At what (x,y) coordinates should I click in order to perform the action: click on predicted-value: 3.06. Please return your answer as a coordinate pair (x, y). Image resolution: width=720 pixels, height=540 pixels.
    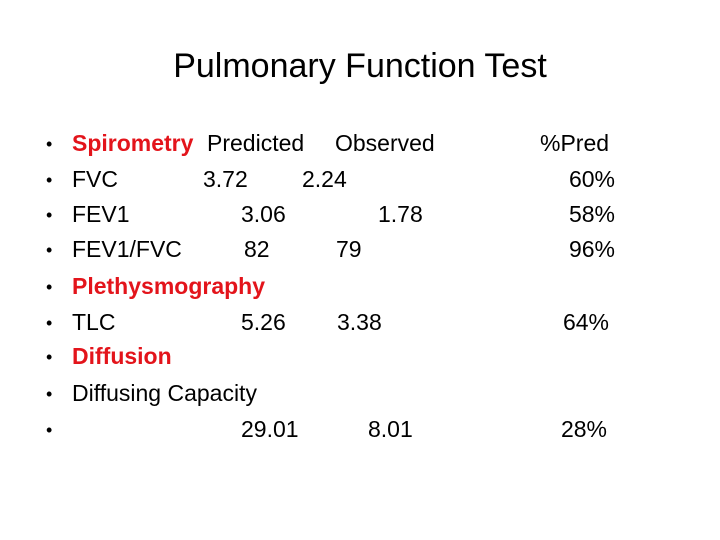
    Looking at the image, I should click on (263, 214).